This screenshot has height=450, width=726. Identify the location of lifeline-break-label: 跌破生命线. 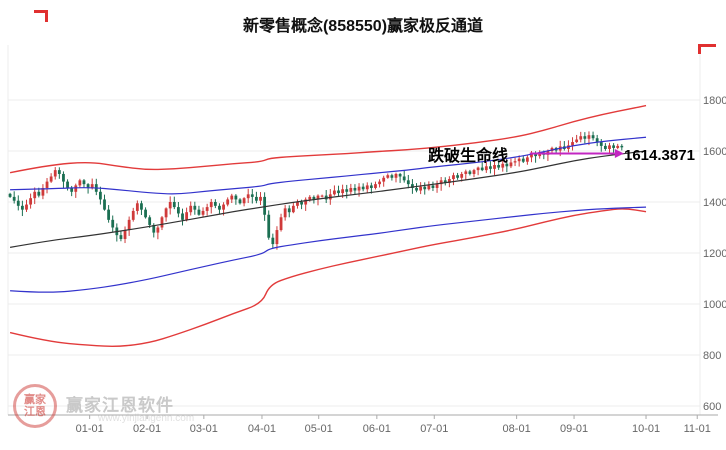
(468, 156).